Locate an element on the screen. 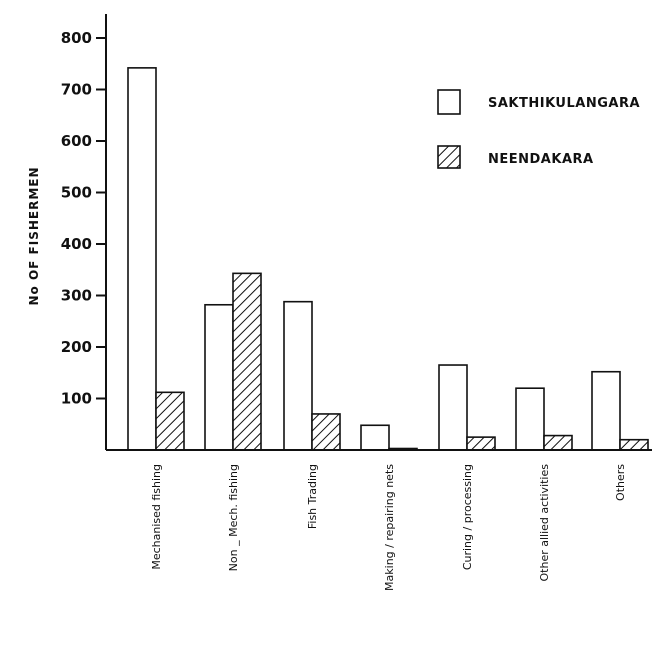 The width and height of the screenshot is (661, 646). legend: SAKTHIKULANGARA NEENDAKARA is located at coordinates (538, 129).